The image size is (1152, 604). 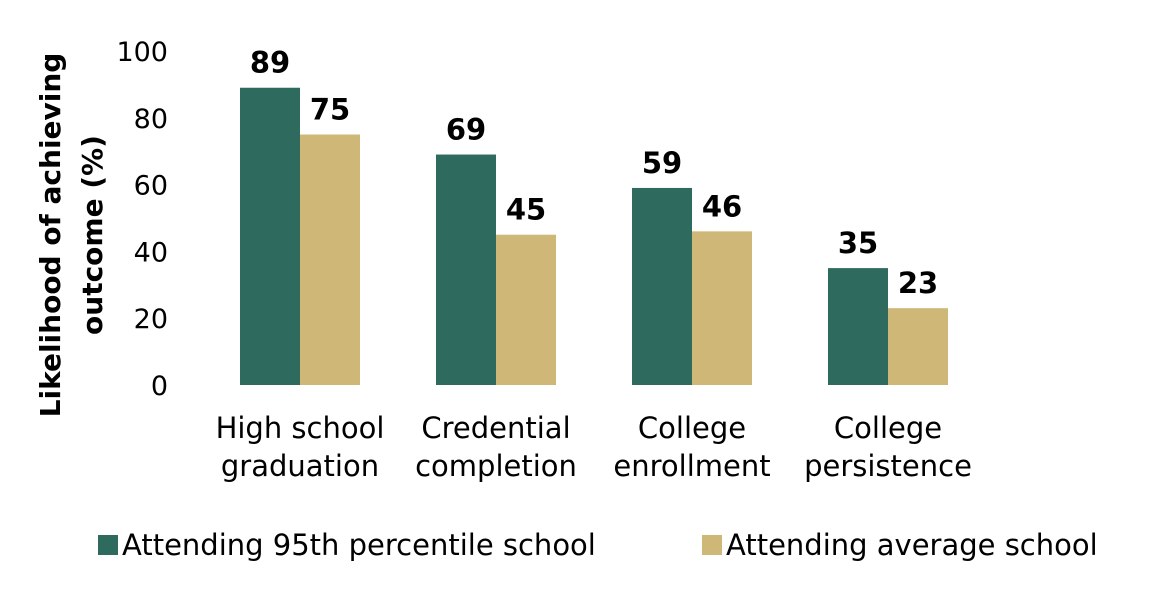 What do you see at coordinates (466, 130) in the screenshot?
I see `data-label: 69` at bounding box center [466, 130].